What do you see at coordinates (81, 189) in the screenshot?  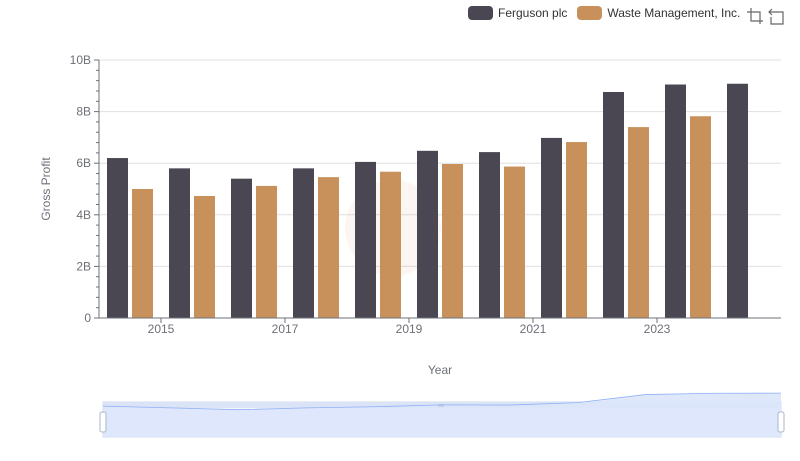 I see `y-axis-tick-labels: 0 2B 4B 6B 8B 10B` at bounding box center [81, 189].